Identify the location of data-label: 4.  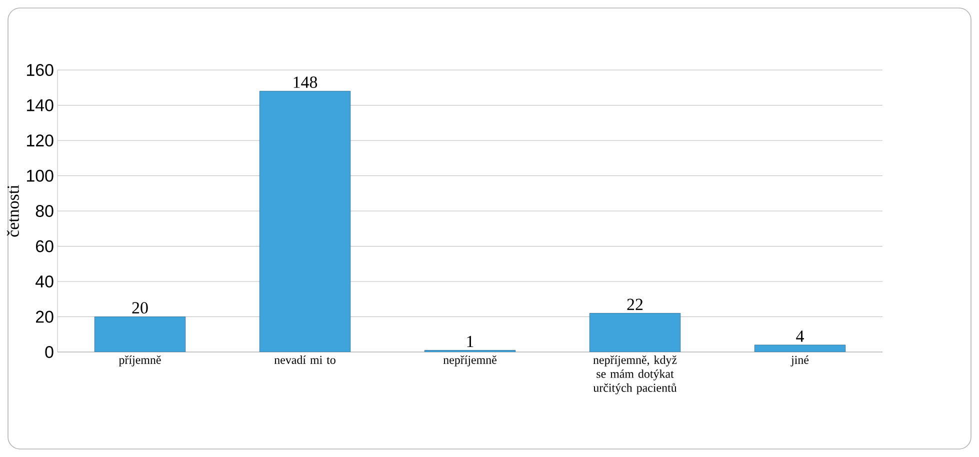
(800, 336).